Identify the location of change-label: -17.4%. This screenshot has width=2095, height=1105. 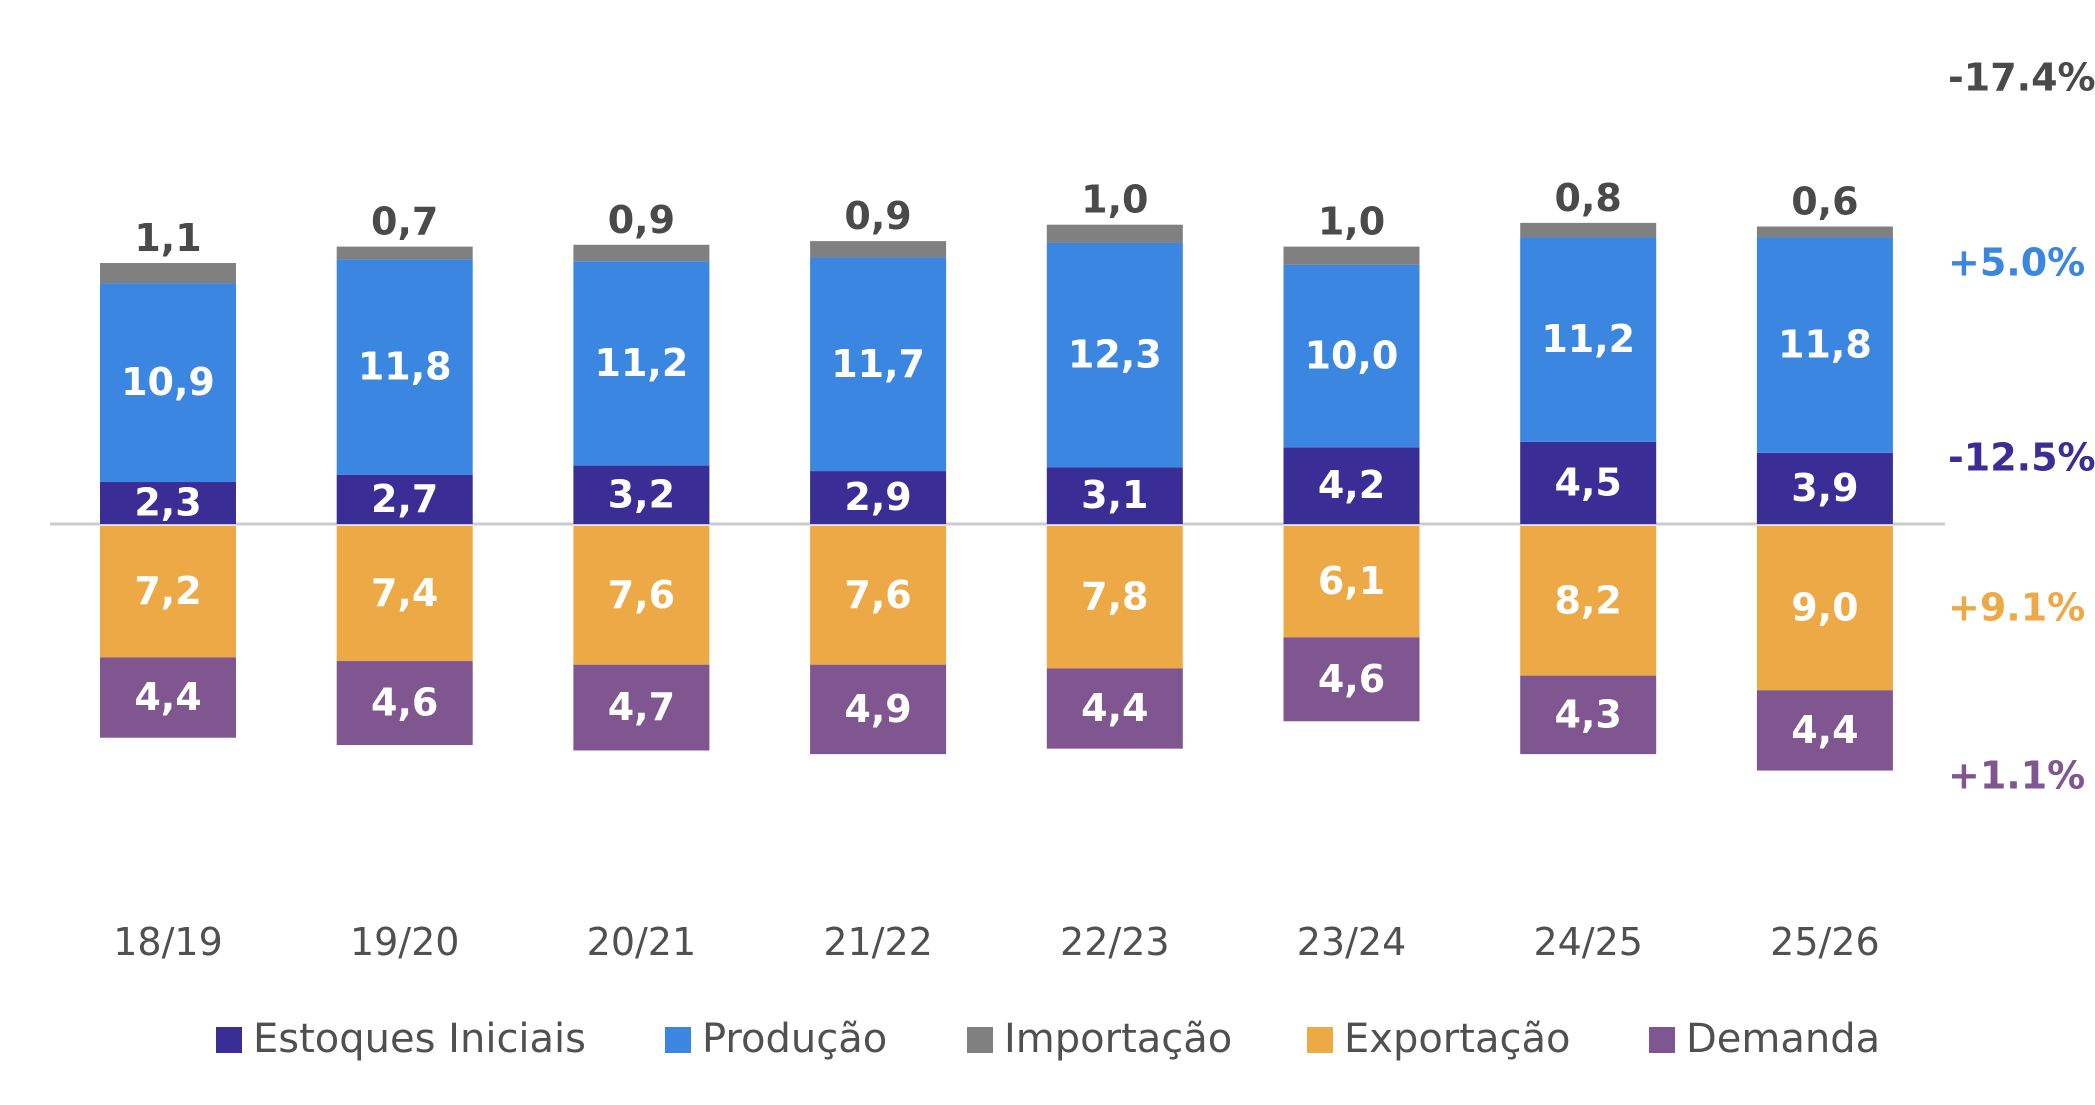
(2021, 78).